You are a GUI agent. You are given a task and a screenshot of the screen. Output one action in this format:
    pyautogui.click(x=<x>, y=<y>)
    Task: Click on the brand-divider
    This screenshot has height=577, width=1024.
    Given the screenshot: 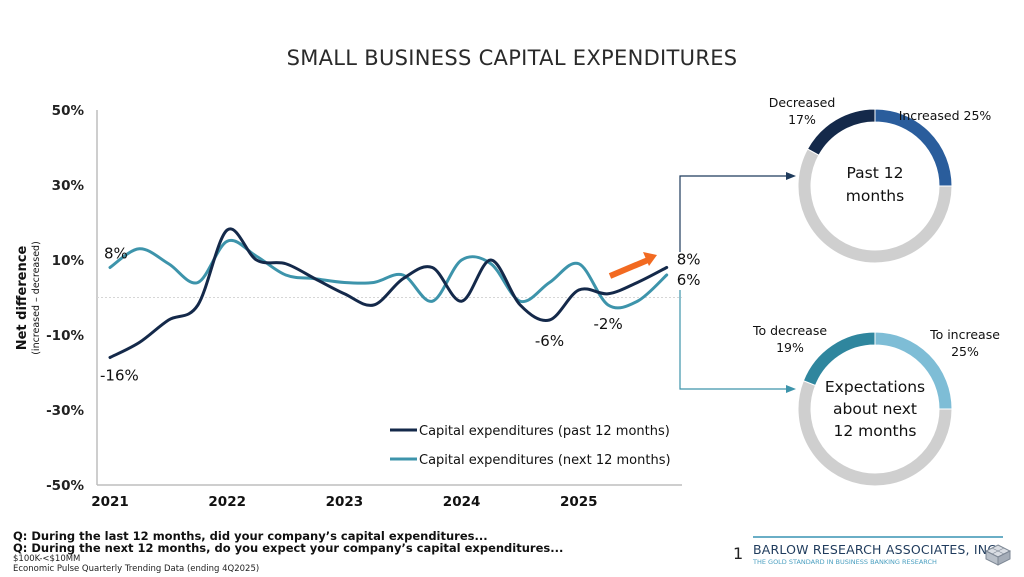 What is the action you would take?
    pyautogui.click(x=878, y=537)
    